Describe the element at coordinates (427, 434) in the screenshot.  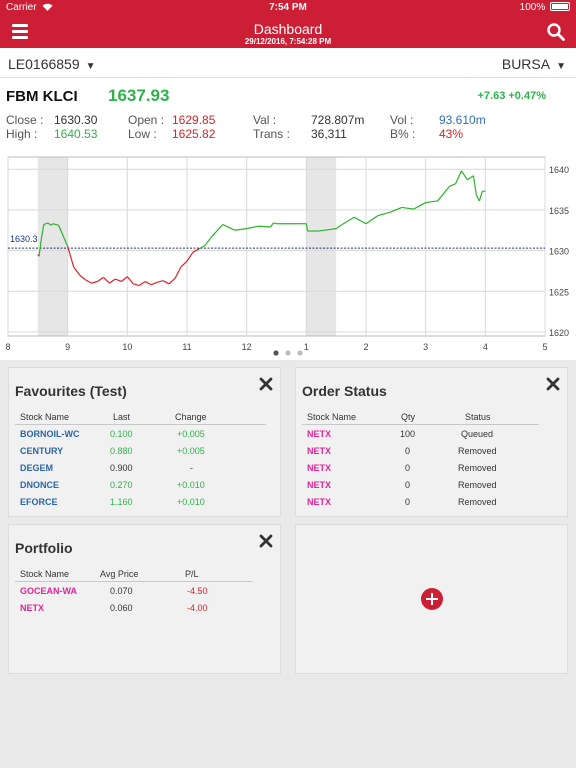
I see `order-row: NETX 100 Queued` at that location.